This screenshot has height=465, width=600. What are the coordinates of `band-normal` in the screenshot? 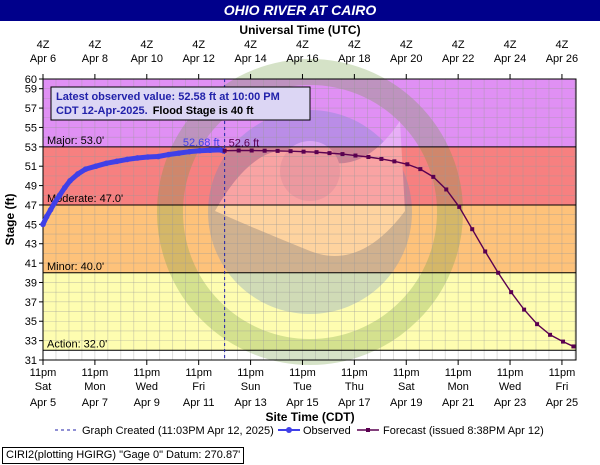 It's located at (309, 355).